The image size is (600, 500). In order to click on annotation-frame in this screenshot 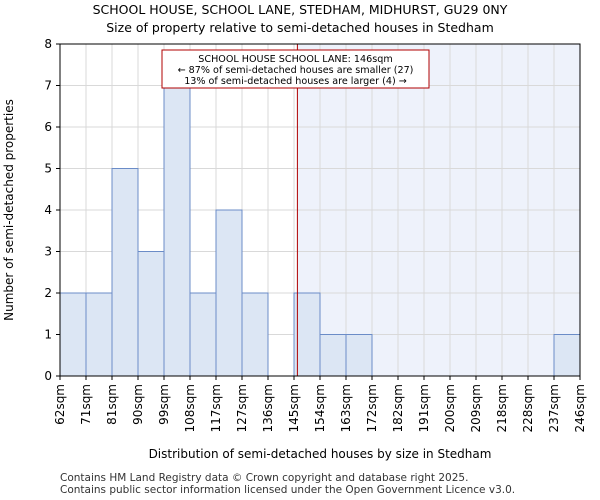, I will do `click(295, 69)`.